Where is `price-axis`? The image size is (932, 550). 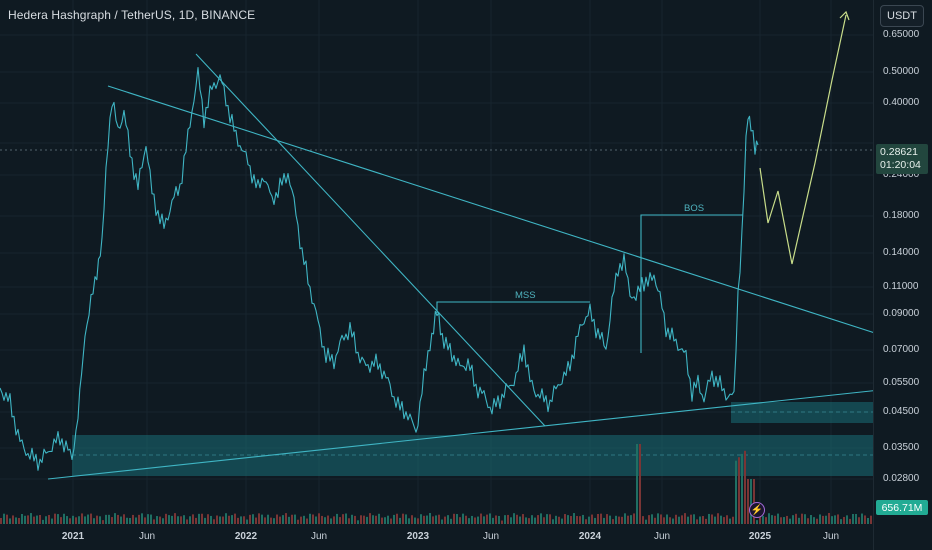 price-axis is located at coordinates (902, 275).